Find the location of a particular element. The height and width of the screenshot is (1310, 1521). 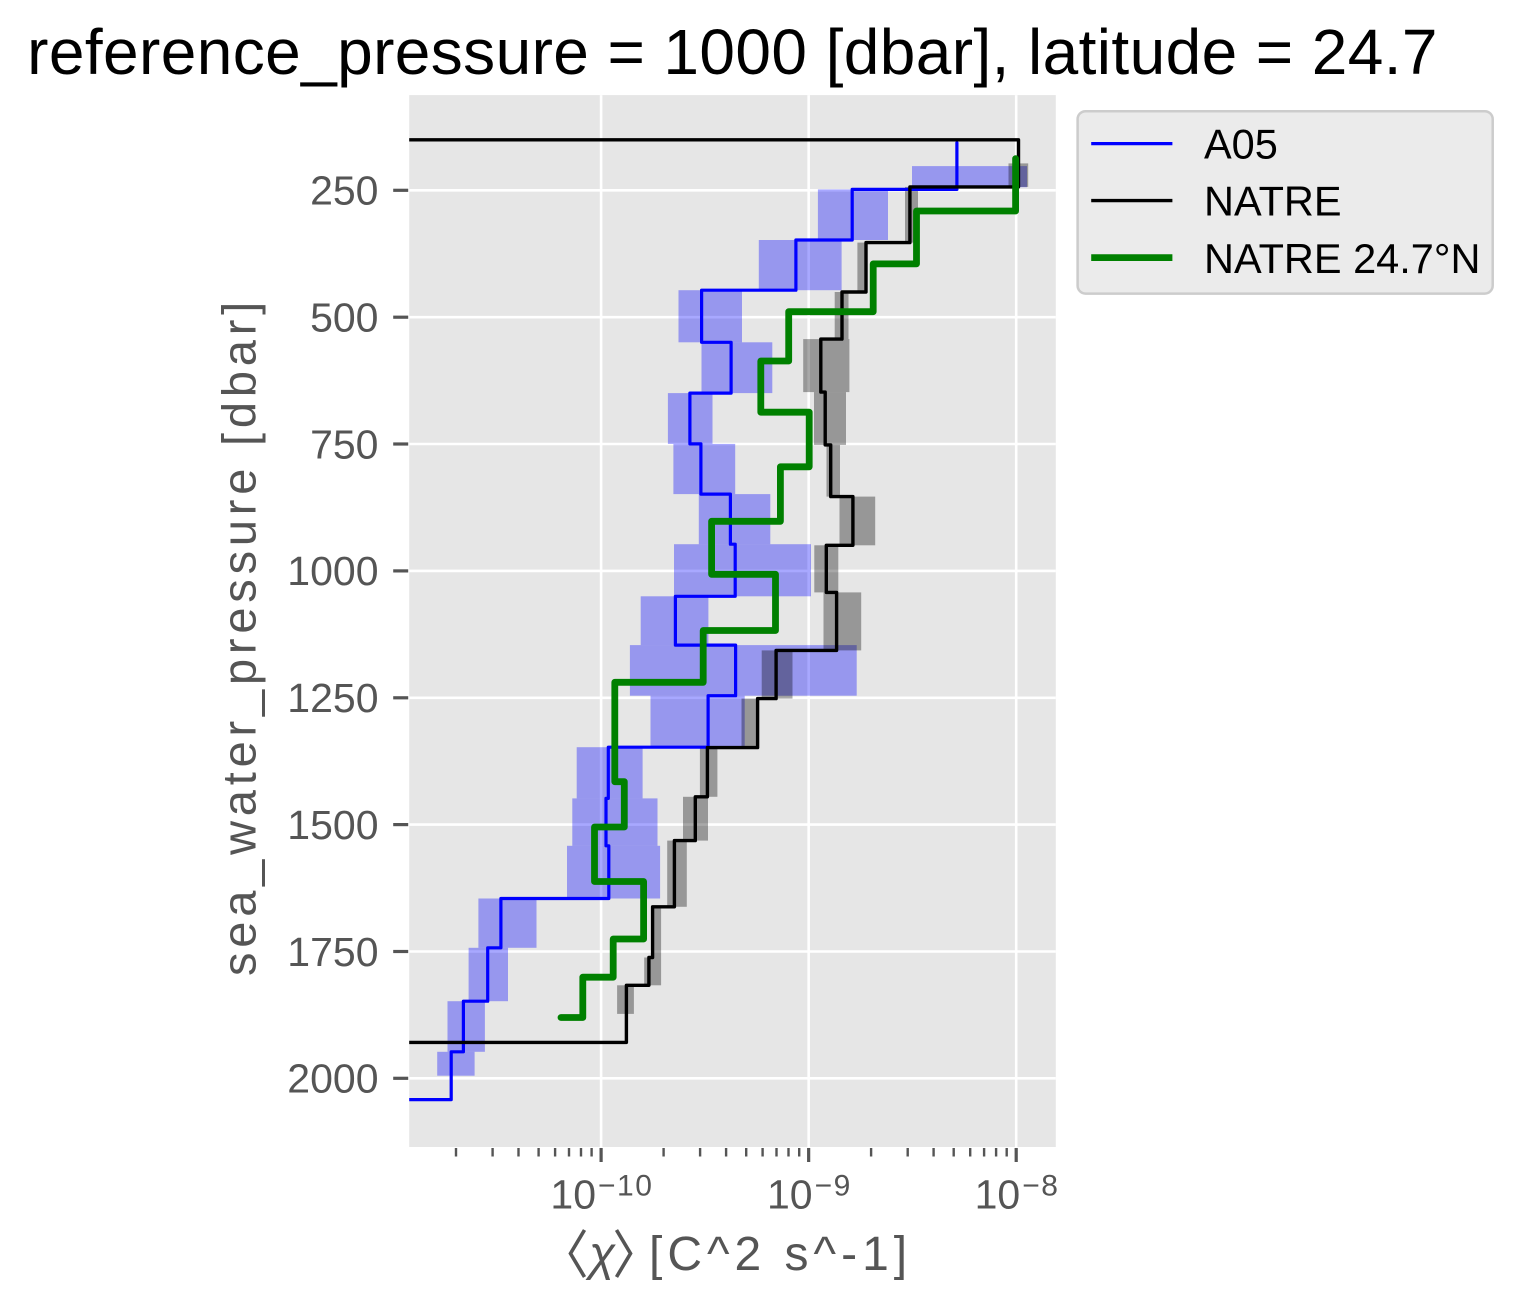

svg-text: 1250 is located at coordinates (332, 698).